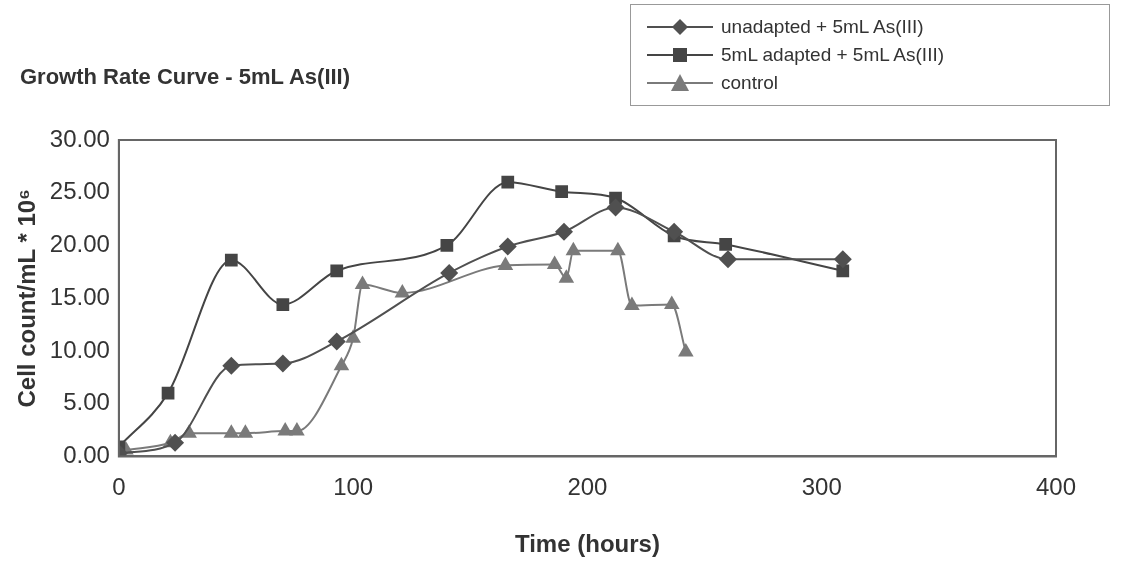 The width and height of the screenshot is (1124, 574). I want to click on y-tick-label: 0.00, so click(86, 455).